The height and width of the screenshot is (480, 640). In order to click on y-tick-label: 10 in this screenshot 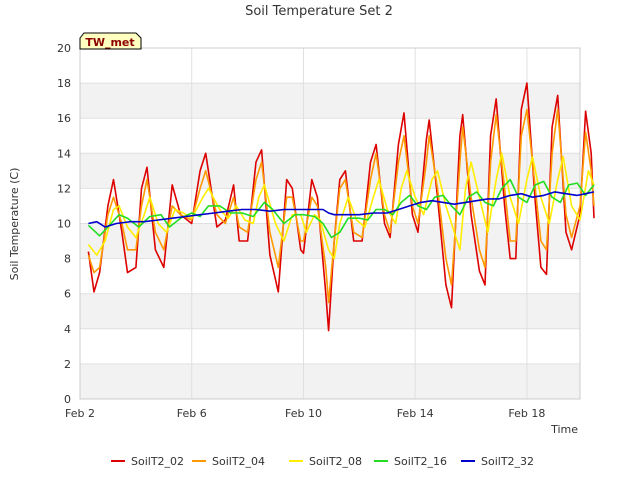, I will do `click(64, 224)`.